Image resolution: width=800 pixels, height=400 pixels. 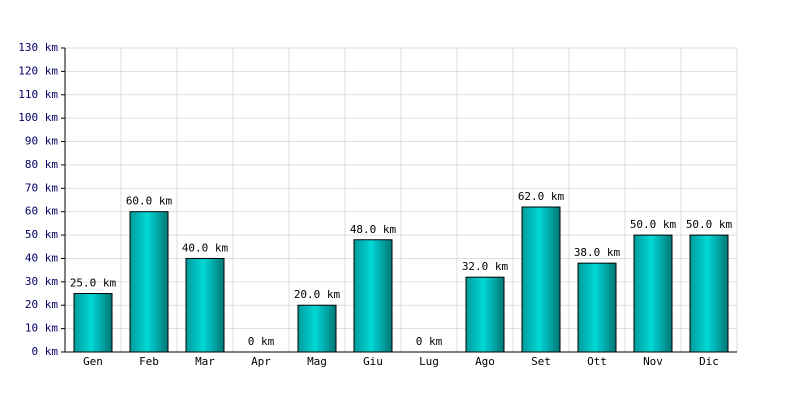 What do you see at coordinates (709, 361) in the screenshot?
I see `x-tick-label: Dic` at bounding box center [709, 361].